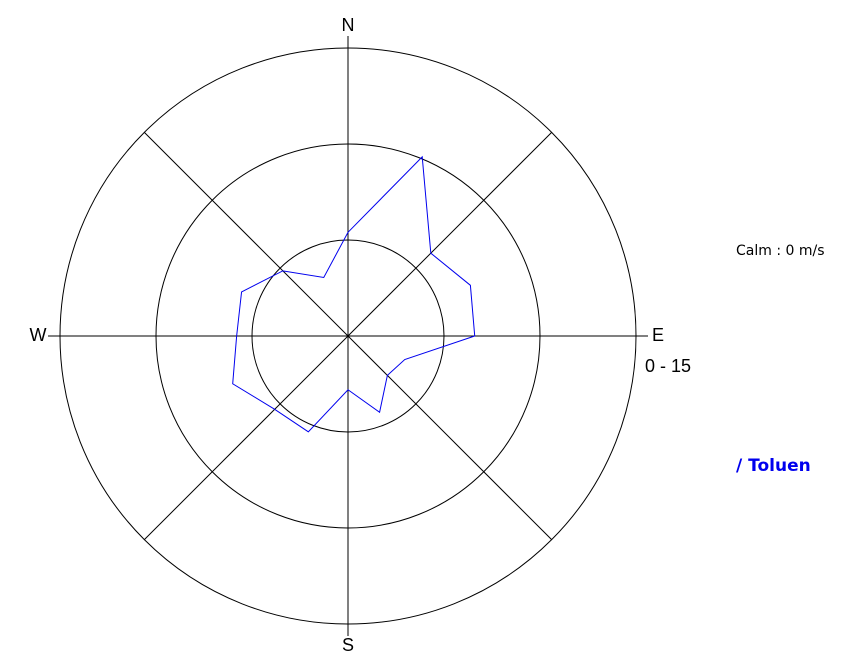 This screenshot has height=666, width=858. I want to click on direction-label: W, so click(38, 335).